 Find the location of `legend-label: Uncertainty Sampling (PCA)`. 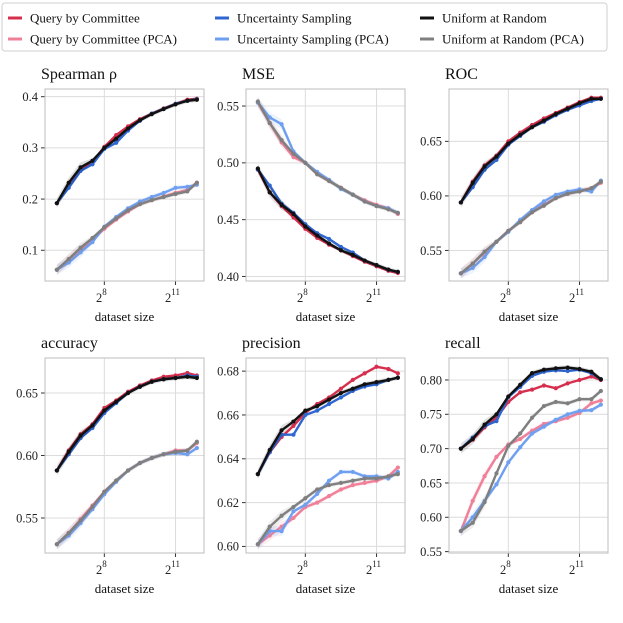

legend-label: Uncertainty Sampling (PCA) is located at coordinates (313, 39).